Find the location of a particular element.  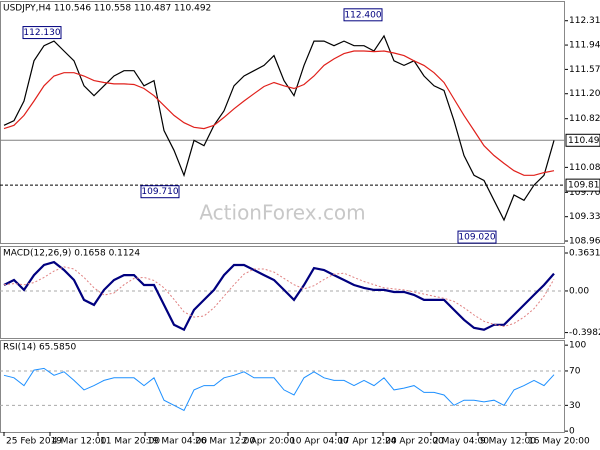

y-tick-label: 109.700 is located at coordinates (584, 193).